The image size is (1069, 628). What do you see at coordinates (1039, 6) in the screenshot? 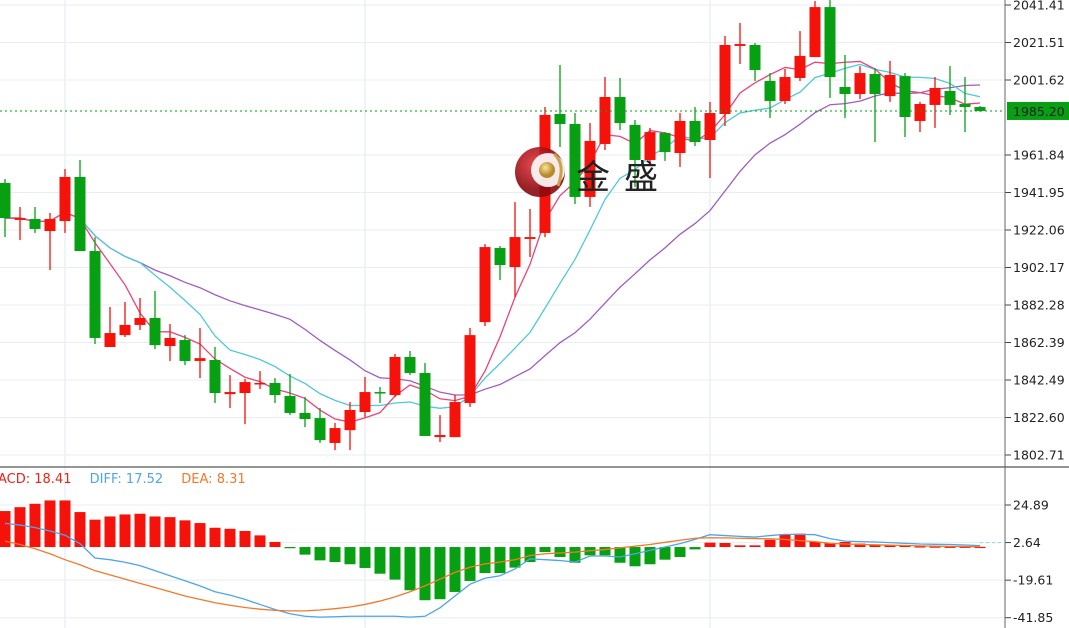
I see `y-tick-label: 2041.41` at bounding box center [1039, 6].